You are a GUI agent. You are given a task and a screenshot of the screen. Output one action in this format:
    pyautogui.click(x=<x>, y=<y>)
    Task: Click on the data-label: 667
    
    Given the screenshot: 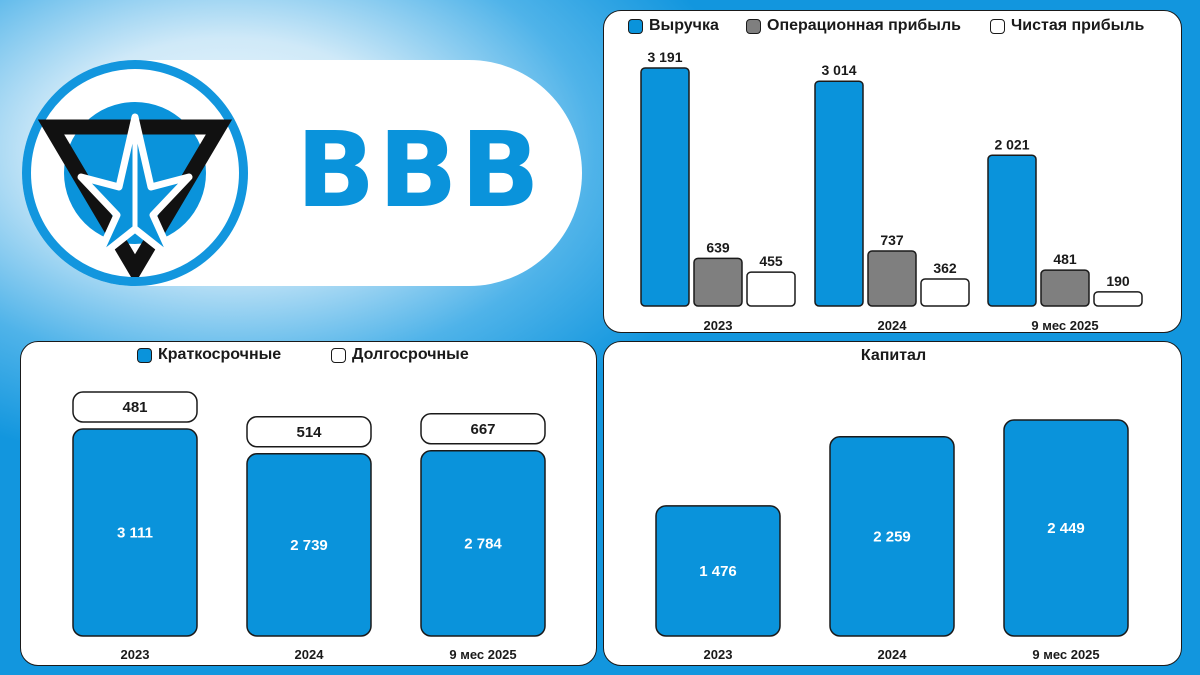 What is the action you would take?
    pyautogui.click(x=482, y=429)
    